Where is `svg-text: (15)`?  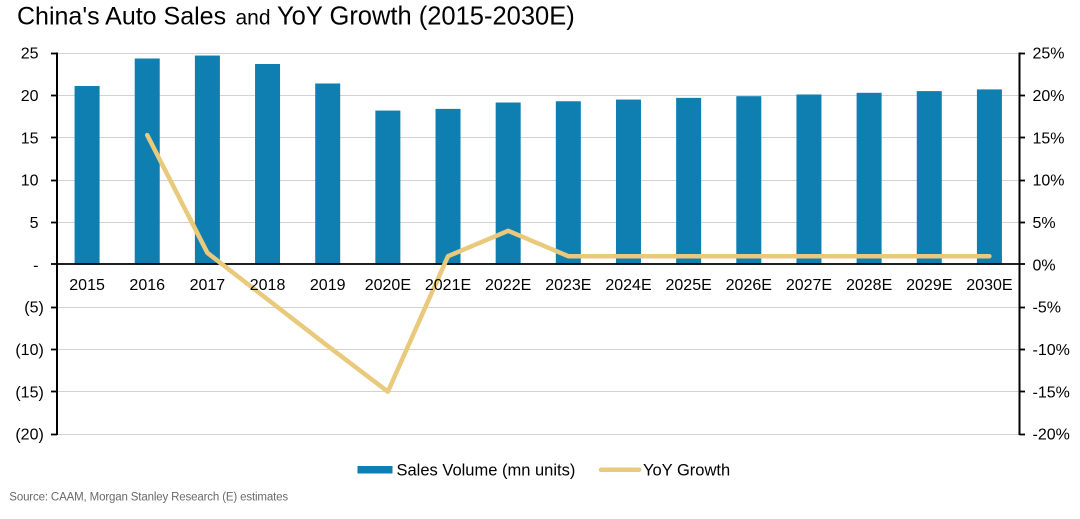 svg-text: (15) is located at coordinates (29, 392).